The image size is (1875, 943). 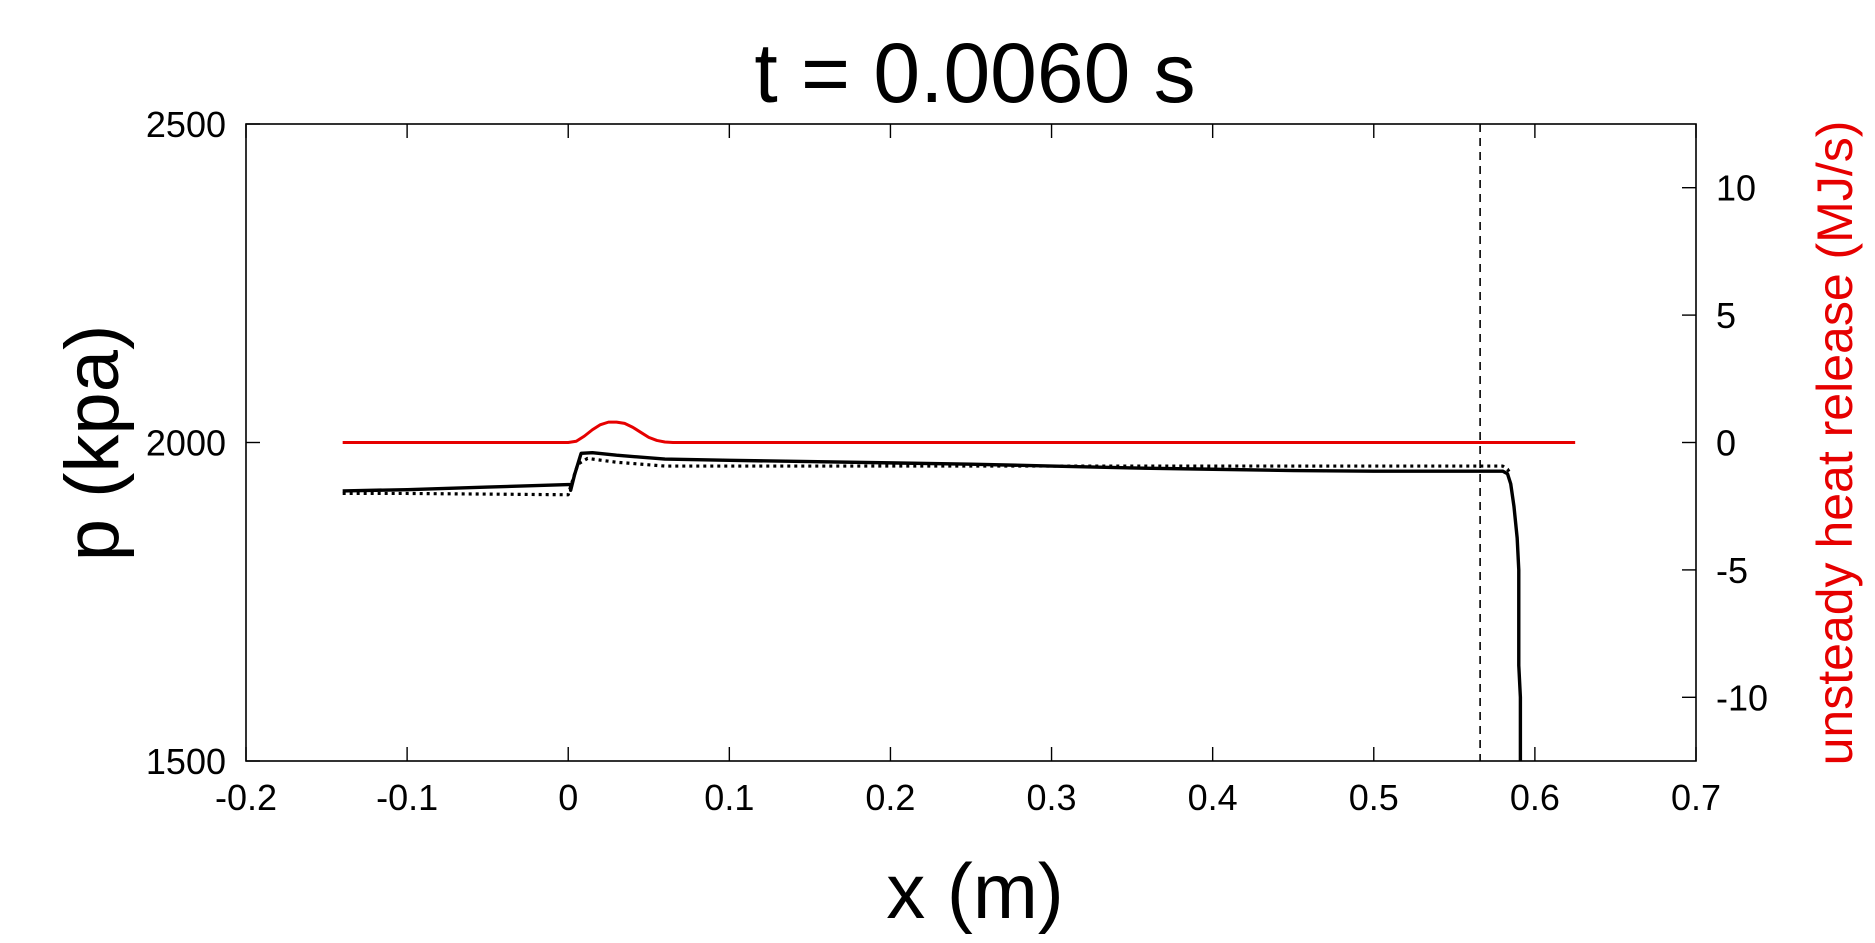 I want to click on chart-title: t = 0.0060 s, so click(x=974, y=73).